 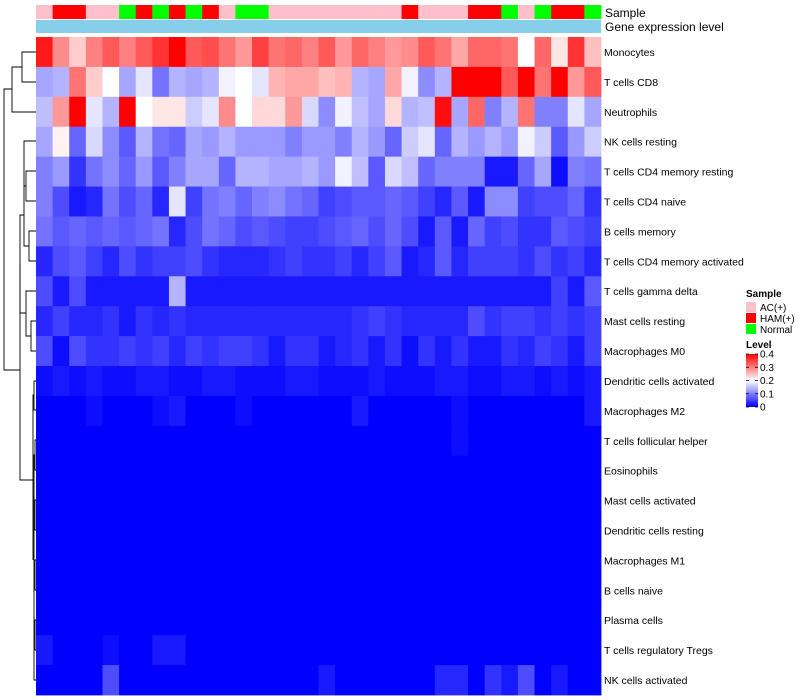 I want to click on row-label: T cells CD4 memory activated, so click(x=674, y=262).